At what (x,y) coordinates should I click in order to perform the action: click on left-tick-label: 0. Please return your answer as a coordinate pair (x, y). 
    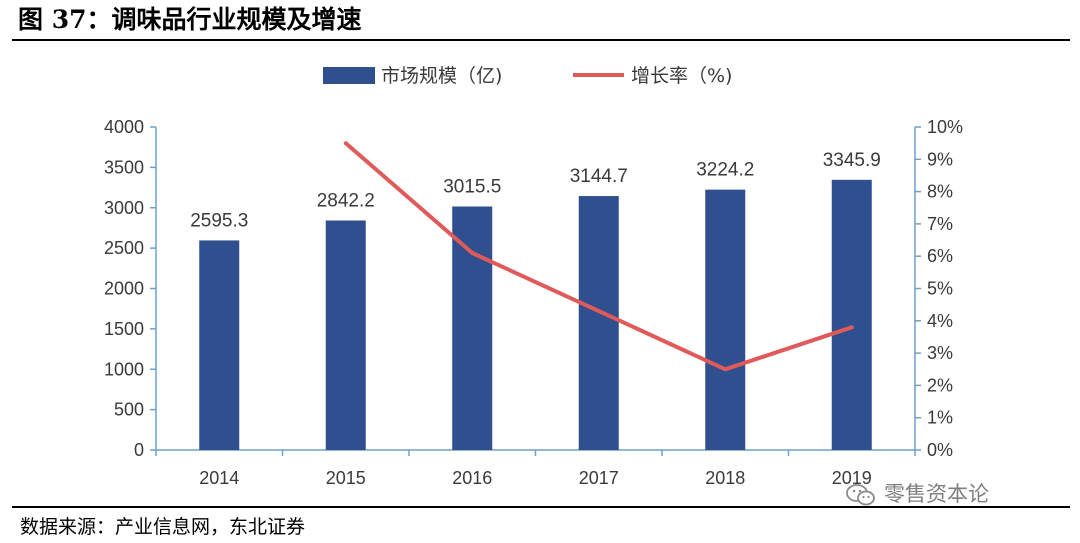
    Looking at the image, I should click on (139, 450).